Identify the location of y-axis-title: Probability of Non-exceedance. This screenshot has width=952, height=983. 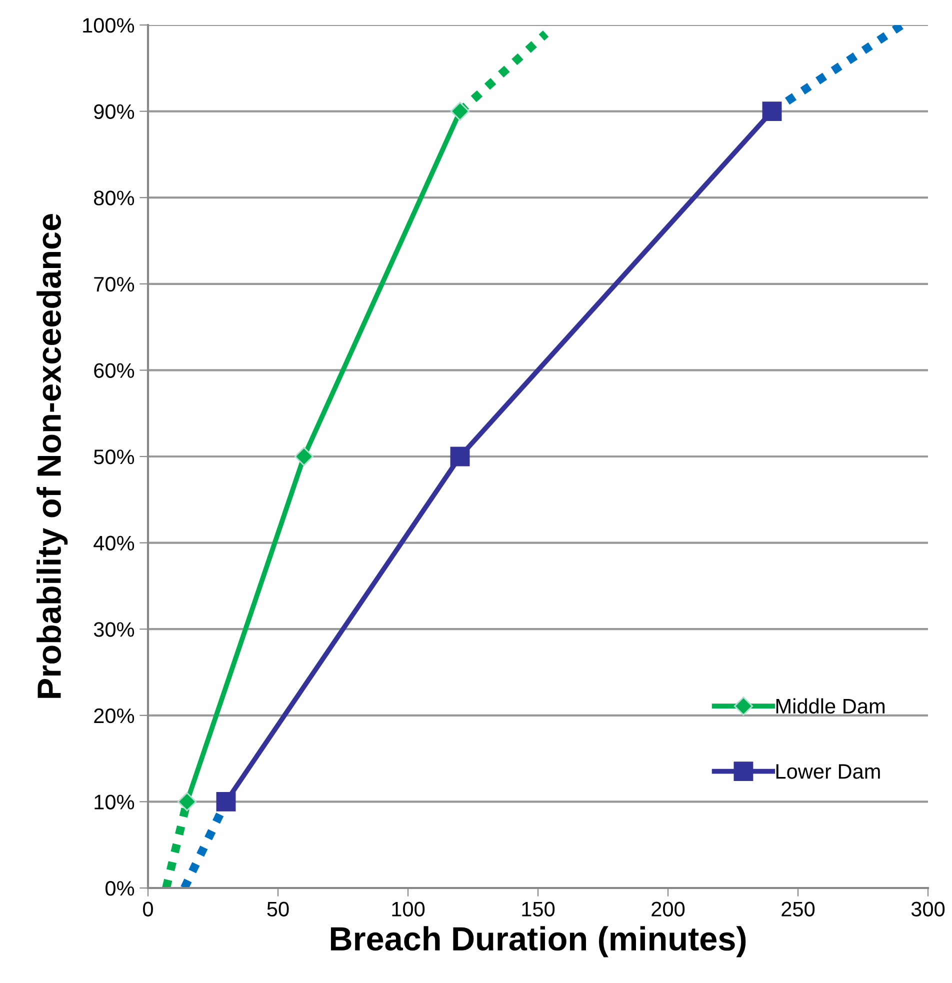
(52, 456).